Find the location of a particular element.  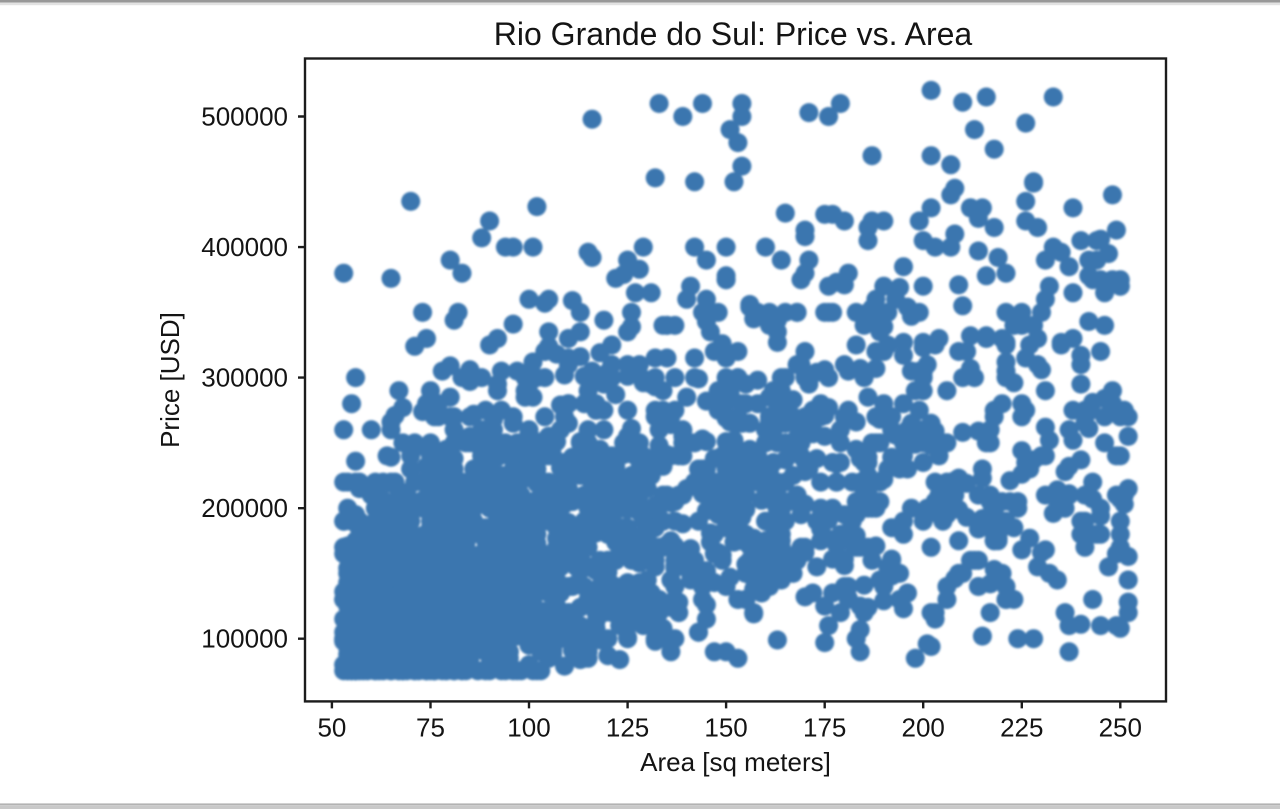

svg-text: 400000 is located at coordinates (244, 247).